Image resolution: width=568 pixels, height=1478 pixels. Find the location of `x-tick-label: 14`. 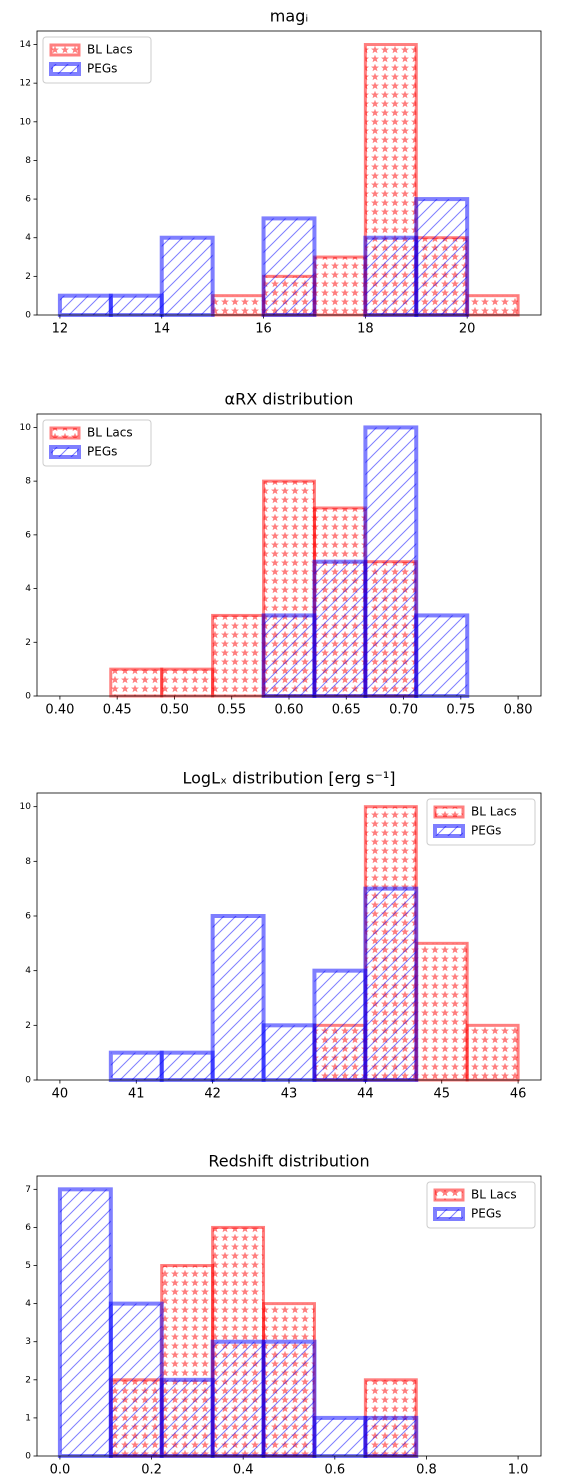

x-tick-label: 14 is located at coordinates (161, 329).